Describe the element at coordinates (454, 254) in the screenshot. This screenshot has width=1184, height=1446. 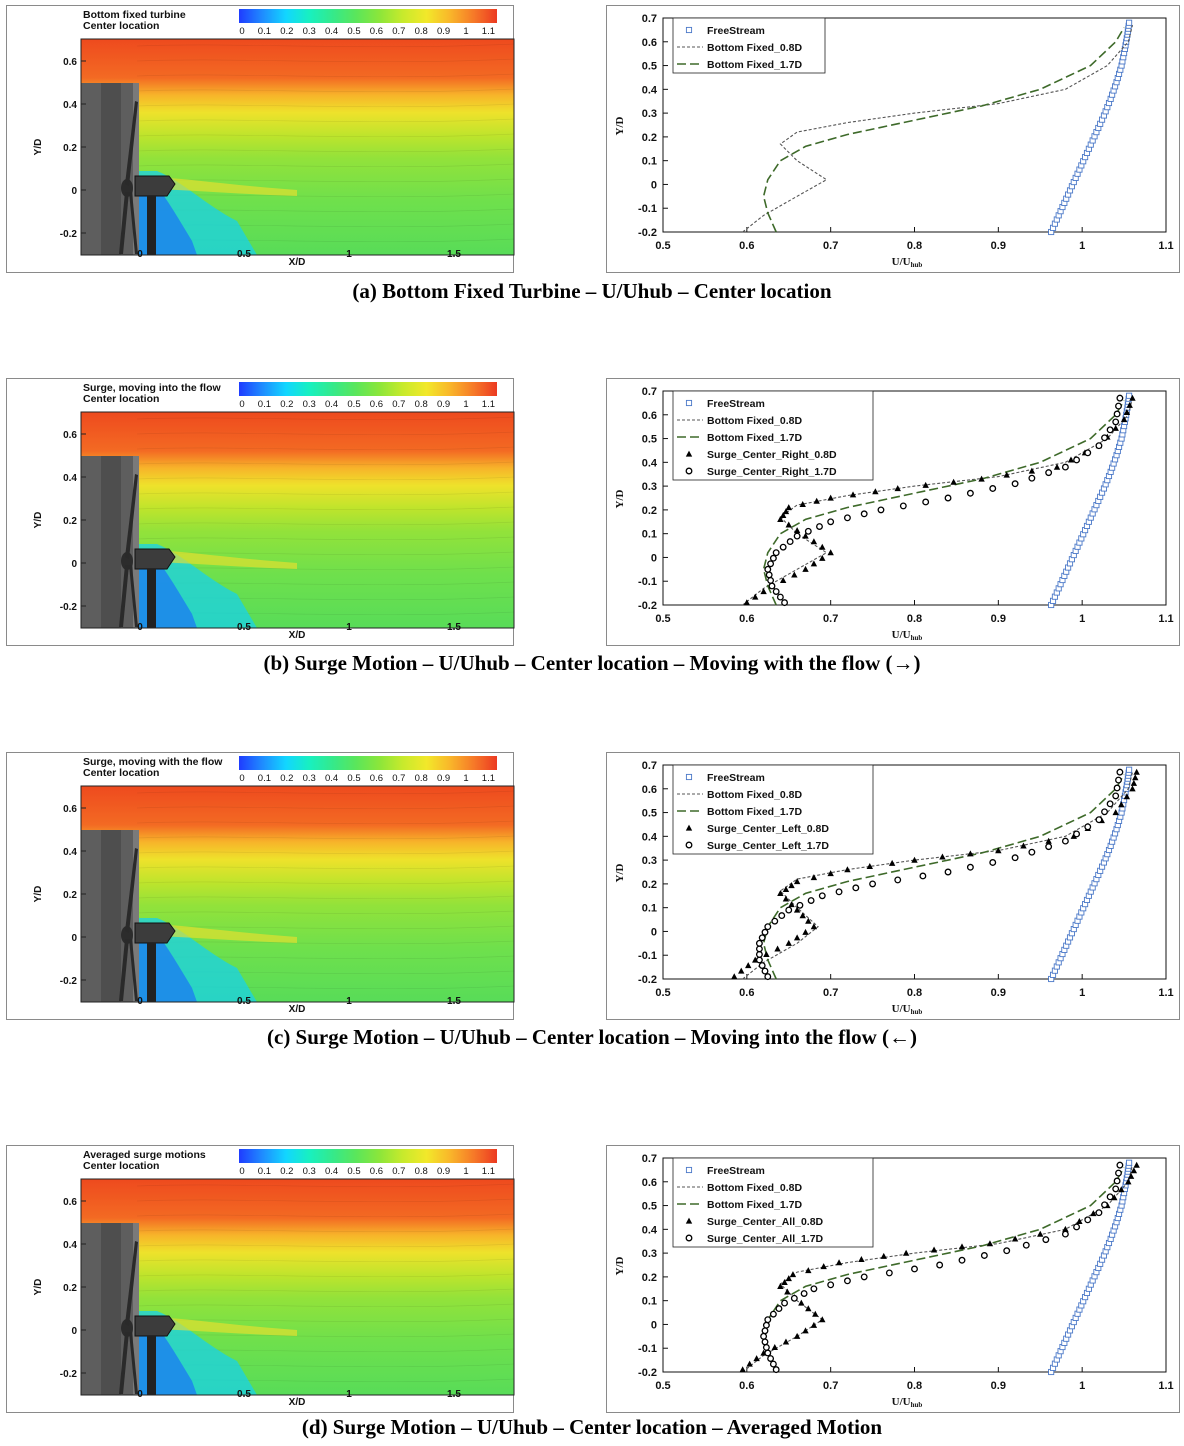
I see `contour-x-tick-label: 1.5` at that location.